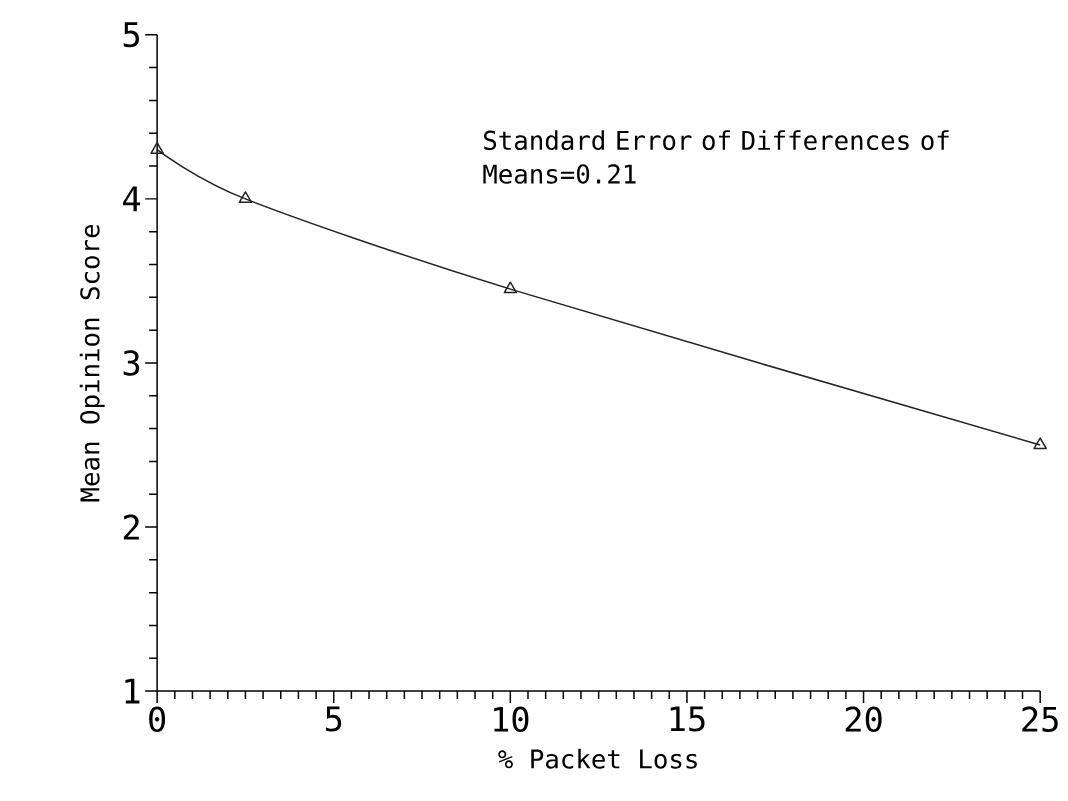 Image resolution: width=1068 pixels, height=801 pixels. What do you see at coordinates (863, 719) in the screenshot?
I see `x-tick-label: 20` at bounding box center [863, 719].